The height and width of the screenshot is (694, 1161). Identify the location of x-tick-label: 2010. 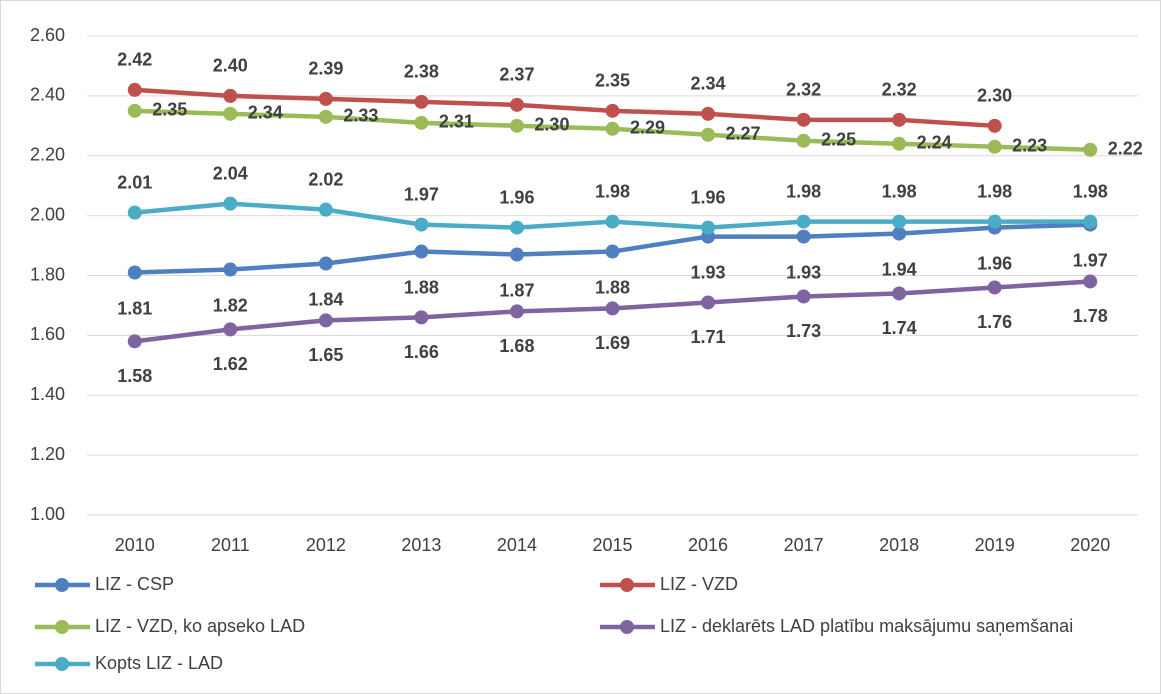
(135, 545).